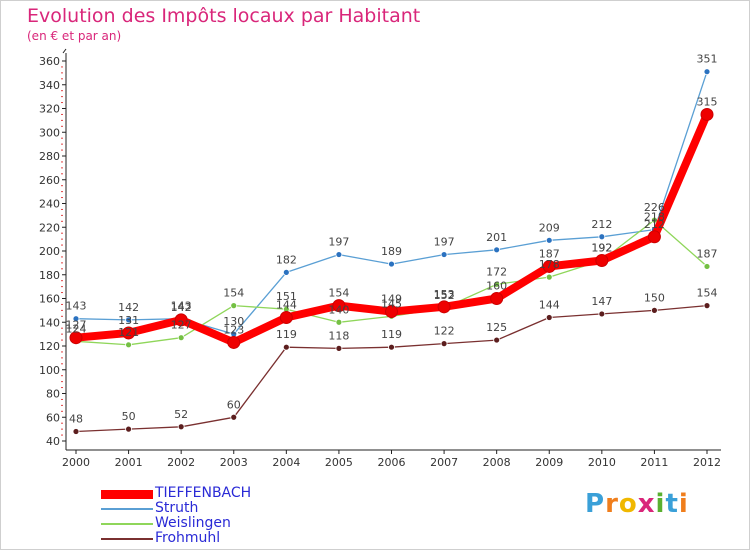 This screenshot has width=750, height=550. I want to click on y-tick-label: 40, so click(53, 441).